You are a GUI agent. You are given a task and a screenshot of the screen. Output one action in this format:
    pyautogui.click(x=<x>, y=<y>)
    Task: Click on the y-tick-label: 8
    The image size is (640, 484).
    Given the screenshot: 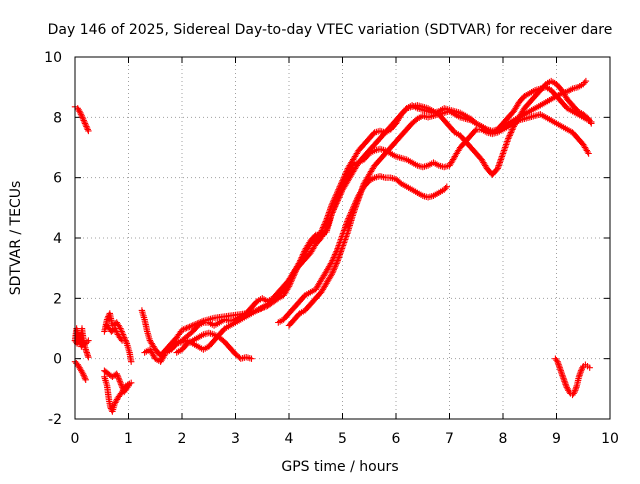 What is the action you would take?
    pyautogui.click(x=57, y=118)
    